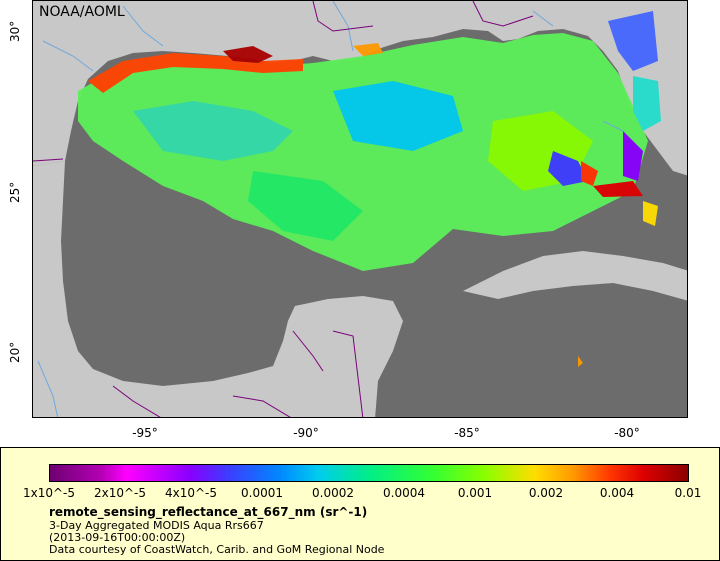 This screenshot has height=561, width=720. I want to click on legend-time: (2013-09-16T00:00:00Z), so click(117, 537).